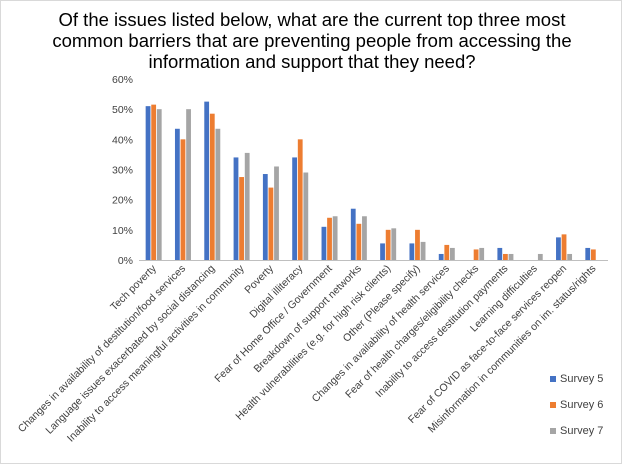 The width and height of the screenshot is (622, 464). Describe the element at coordinates (122, 110) in the screenshot. I see `y-tick-label: 50%` at that location.